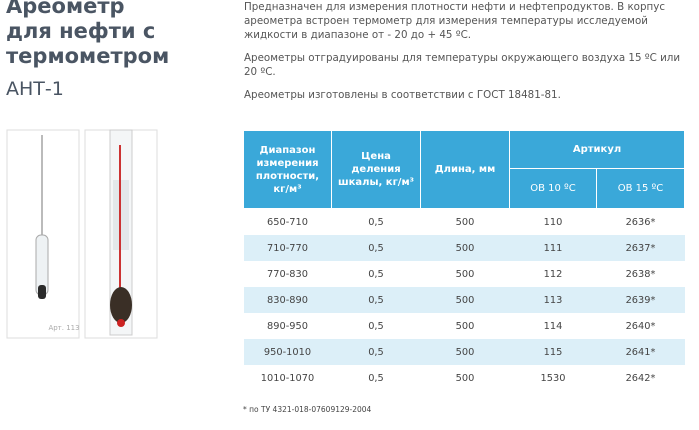  I want to click on table-cell: 830-890, so click(287, 300).